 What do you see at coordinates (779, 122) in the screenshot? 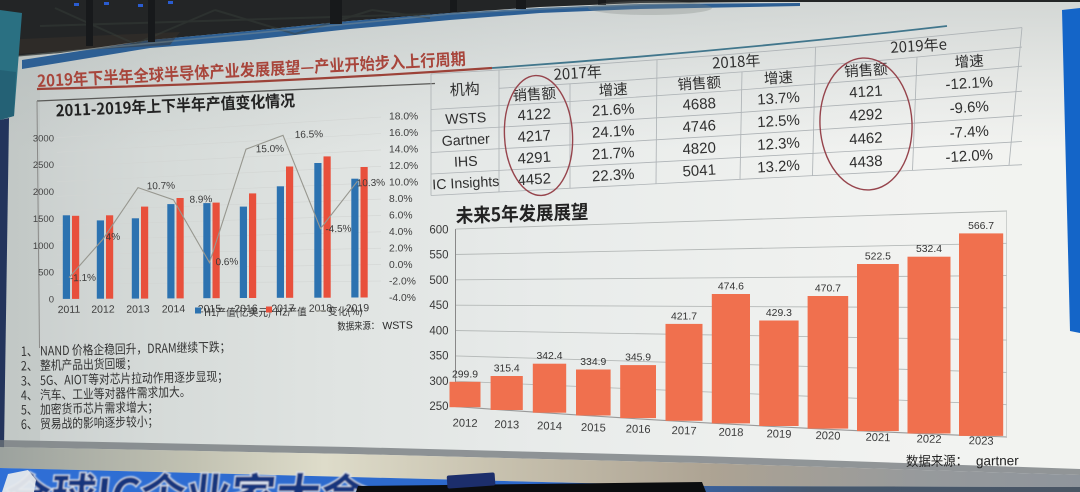
I see `svg-text: 12.5%` at bounding box center [779, 122].